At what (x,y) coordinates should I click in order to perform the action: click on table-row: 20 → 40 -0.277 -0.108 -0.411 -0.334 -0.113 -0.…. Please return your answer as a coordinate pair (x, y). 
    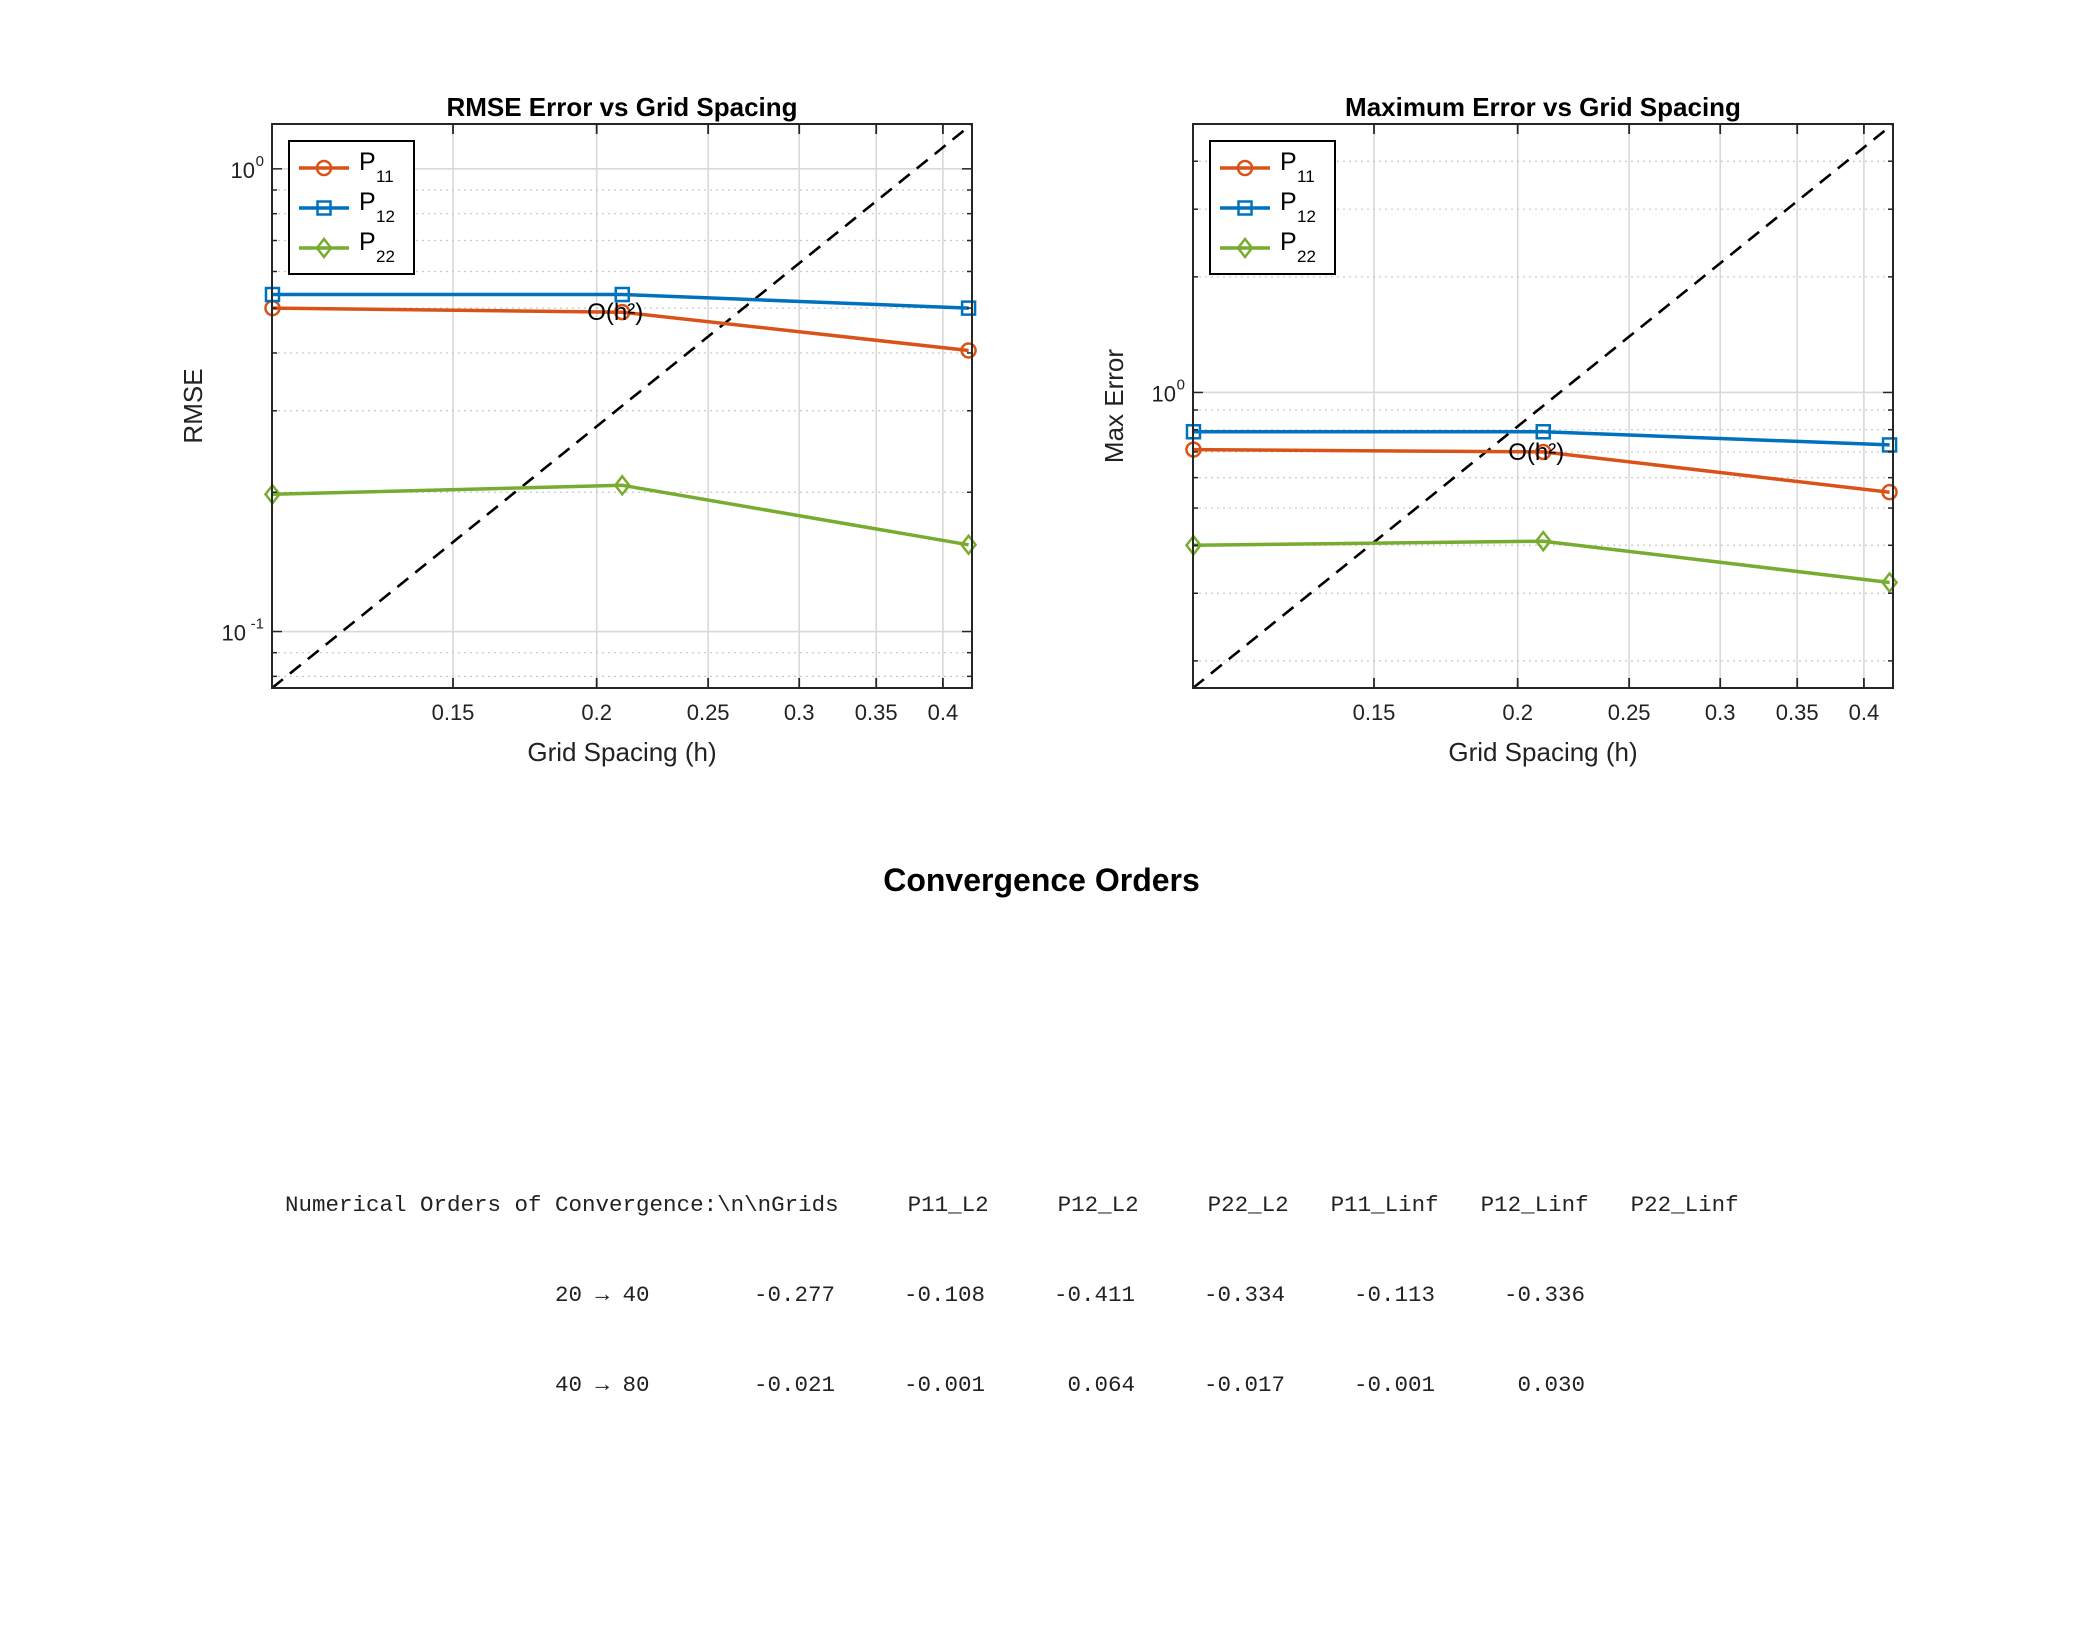
    Looking at the image, I should click on (1012, 1295).